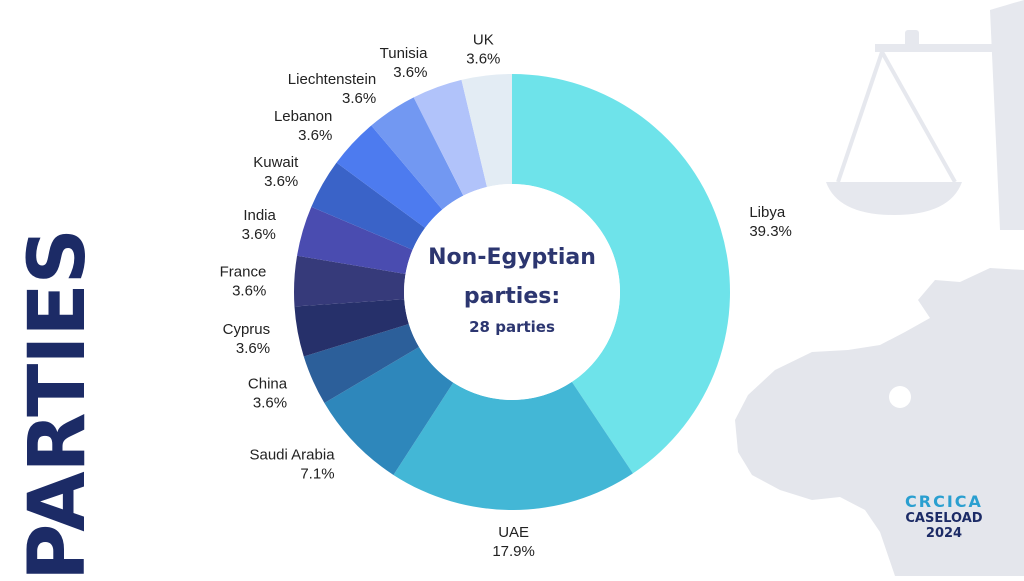  I want to click on map-lake, so click(900, 397).